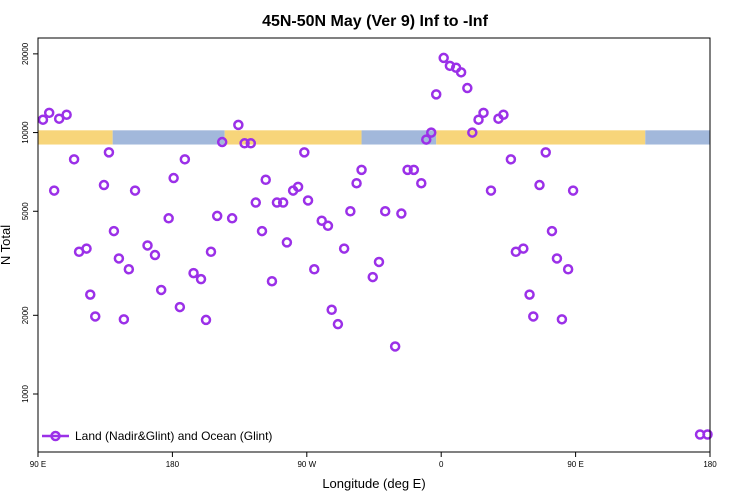 The width and height of the screenshot is (750, 500). What do you see at coordinates (441, 464) in the screenshot?
I see `x-tick-label: 0` at bounding box center [441, 464].